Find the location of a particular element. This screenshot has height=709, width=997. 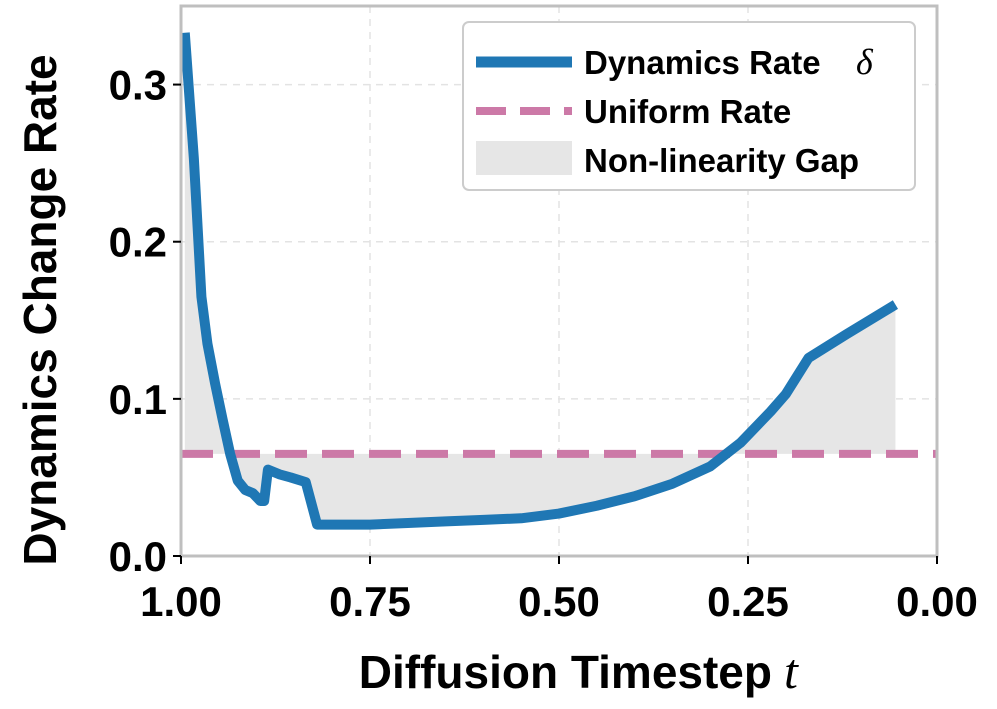

legend-label-non-linearity-gap: Non-linearity Gap is located at coordinates (721, 160).